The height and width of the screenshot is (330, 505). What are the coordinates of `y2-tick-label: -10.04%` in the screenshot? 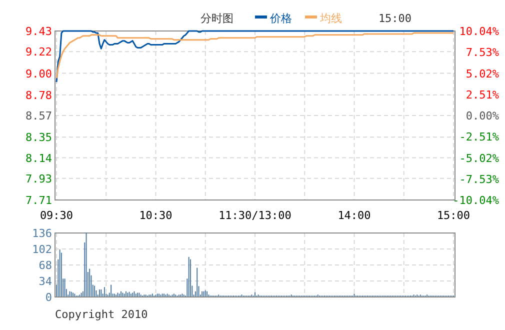 It's located at (476, 200).